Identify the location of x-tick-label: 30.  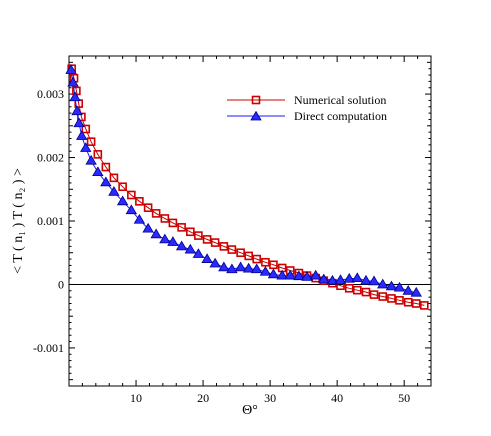
(270, 398).